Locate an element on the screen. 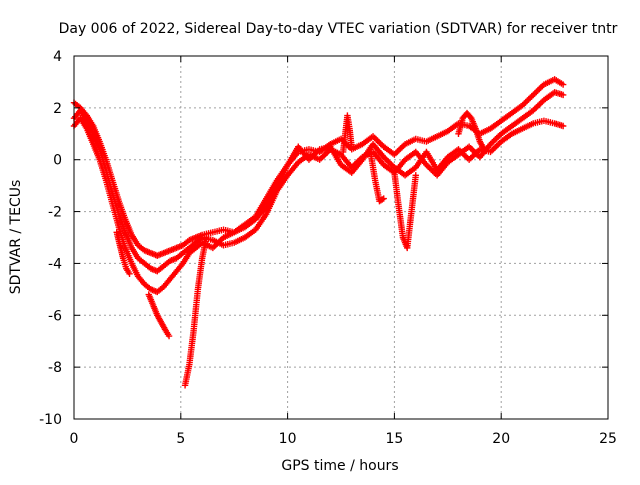 The height and width of the screenshot is (485, 640). series-loop-near-18.5h is located at coordinates (471, 131).